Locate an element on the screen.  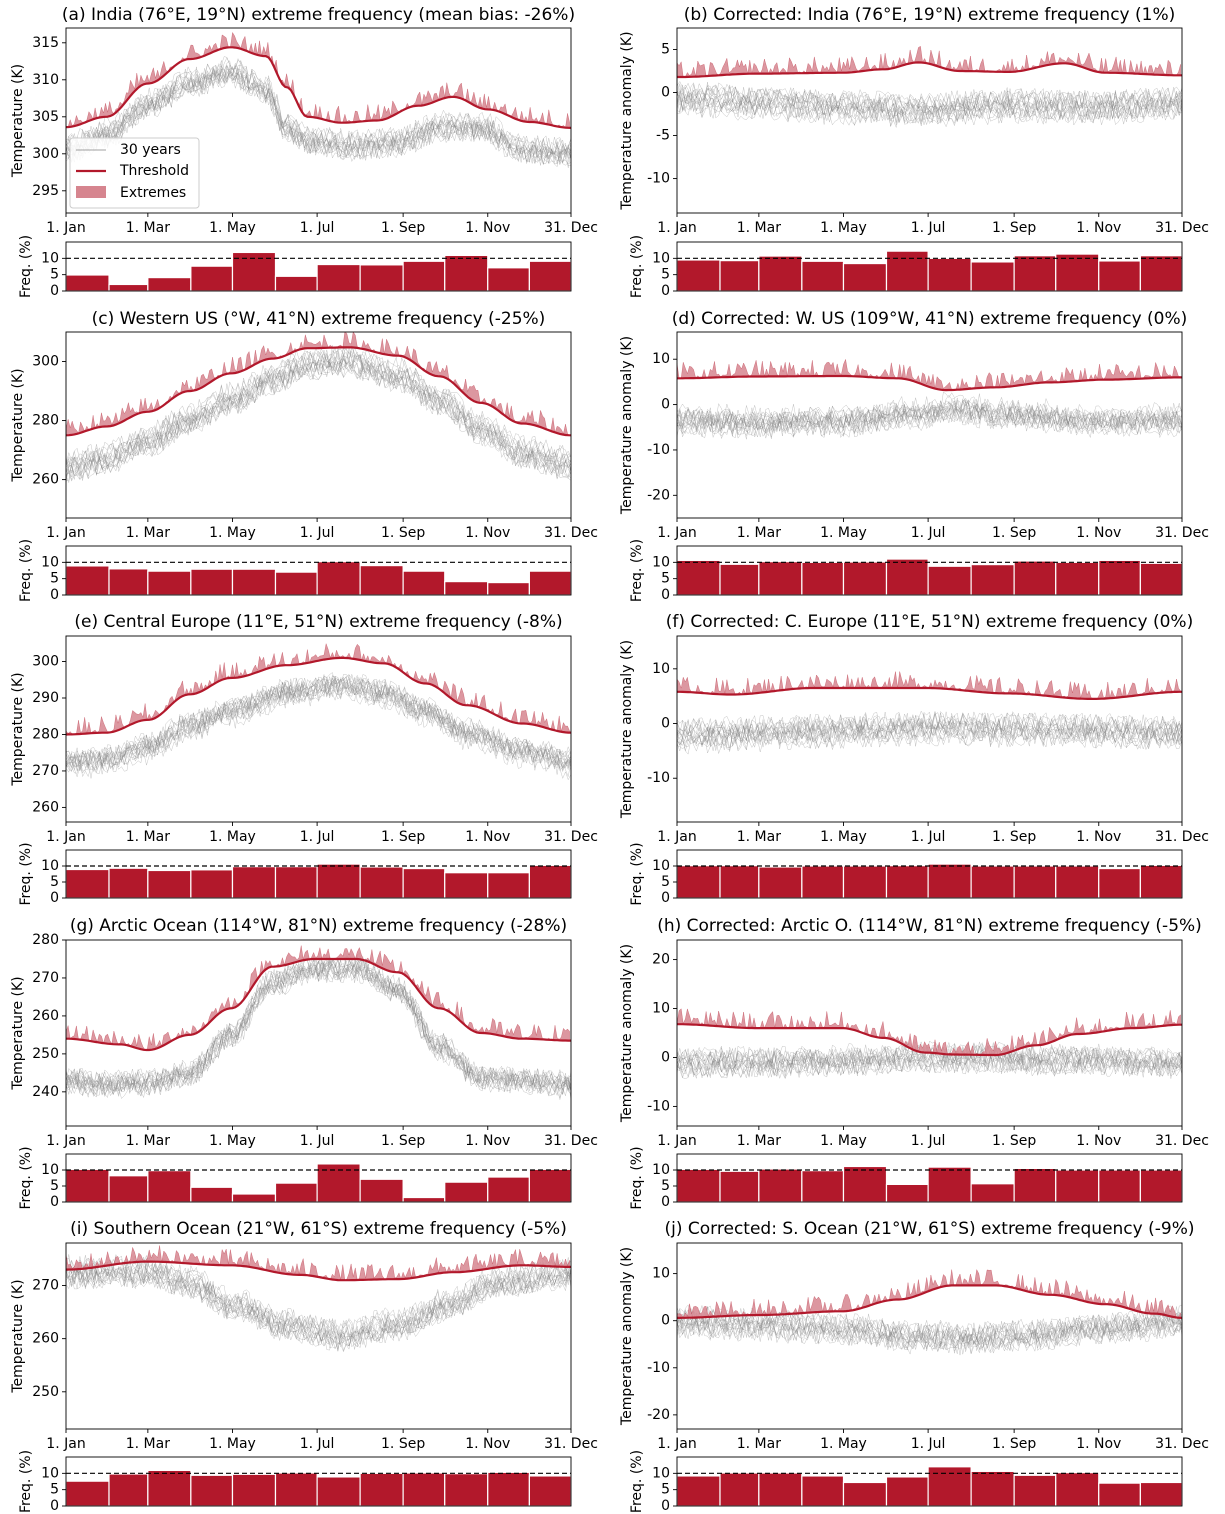
y-tick-label: 250 is located at coordinates (45, 1392).